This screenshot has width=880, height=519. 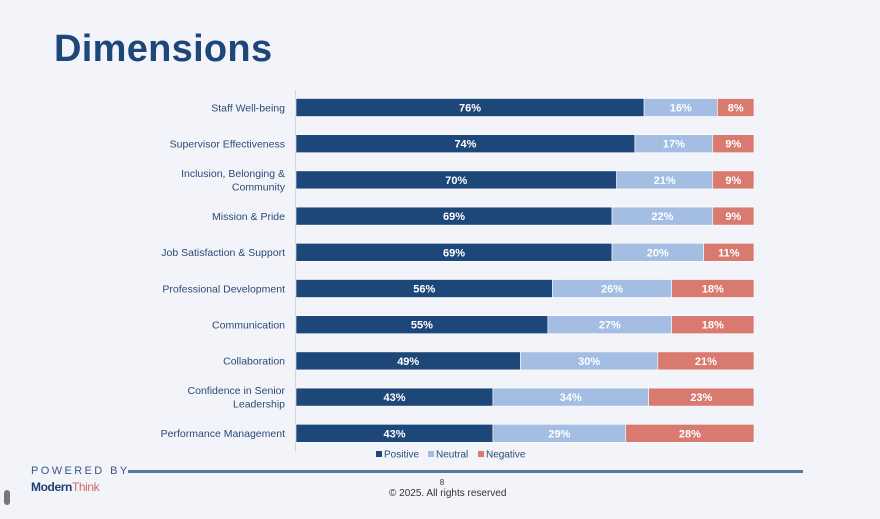 What do you see at coordinates (85, 487) in the screenshot?
I see `logo-text-think: Think` at bounding box center [85, 487].